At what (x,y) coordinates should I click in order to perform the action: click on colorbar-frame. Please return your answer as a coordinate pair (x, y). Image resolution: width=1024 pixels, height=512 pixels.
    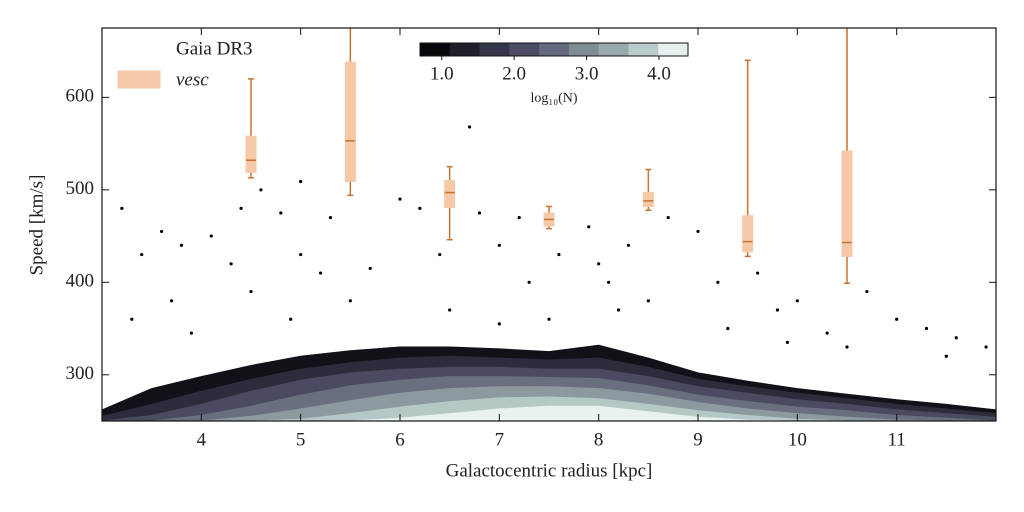
    Looking at the image, I should click on (554, 49).